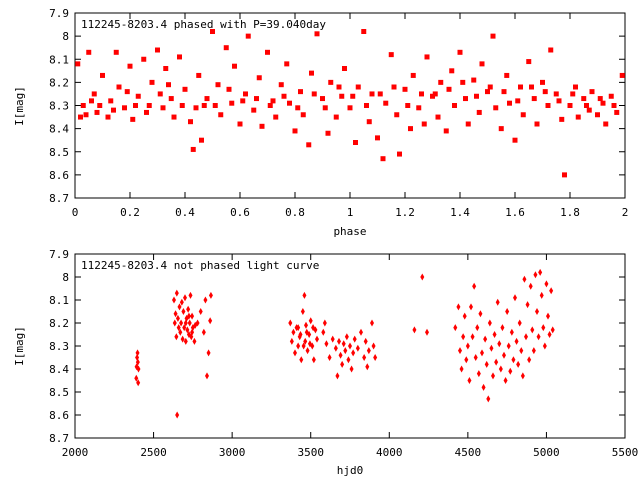 This screenshot has width=640, height=480. I want to click on phased-y-tick-label: 8.4, so click(59, 129).